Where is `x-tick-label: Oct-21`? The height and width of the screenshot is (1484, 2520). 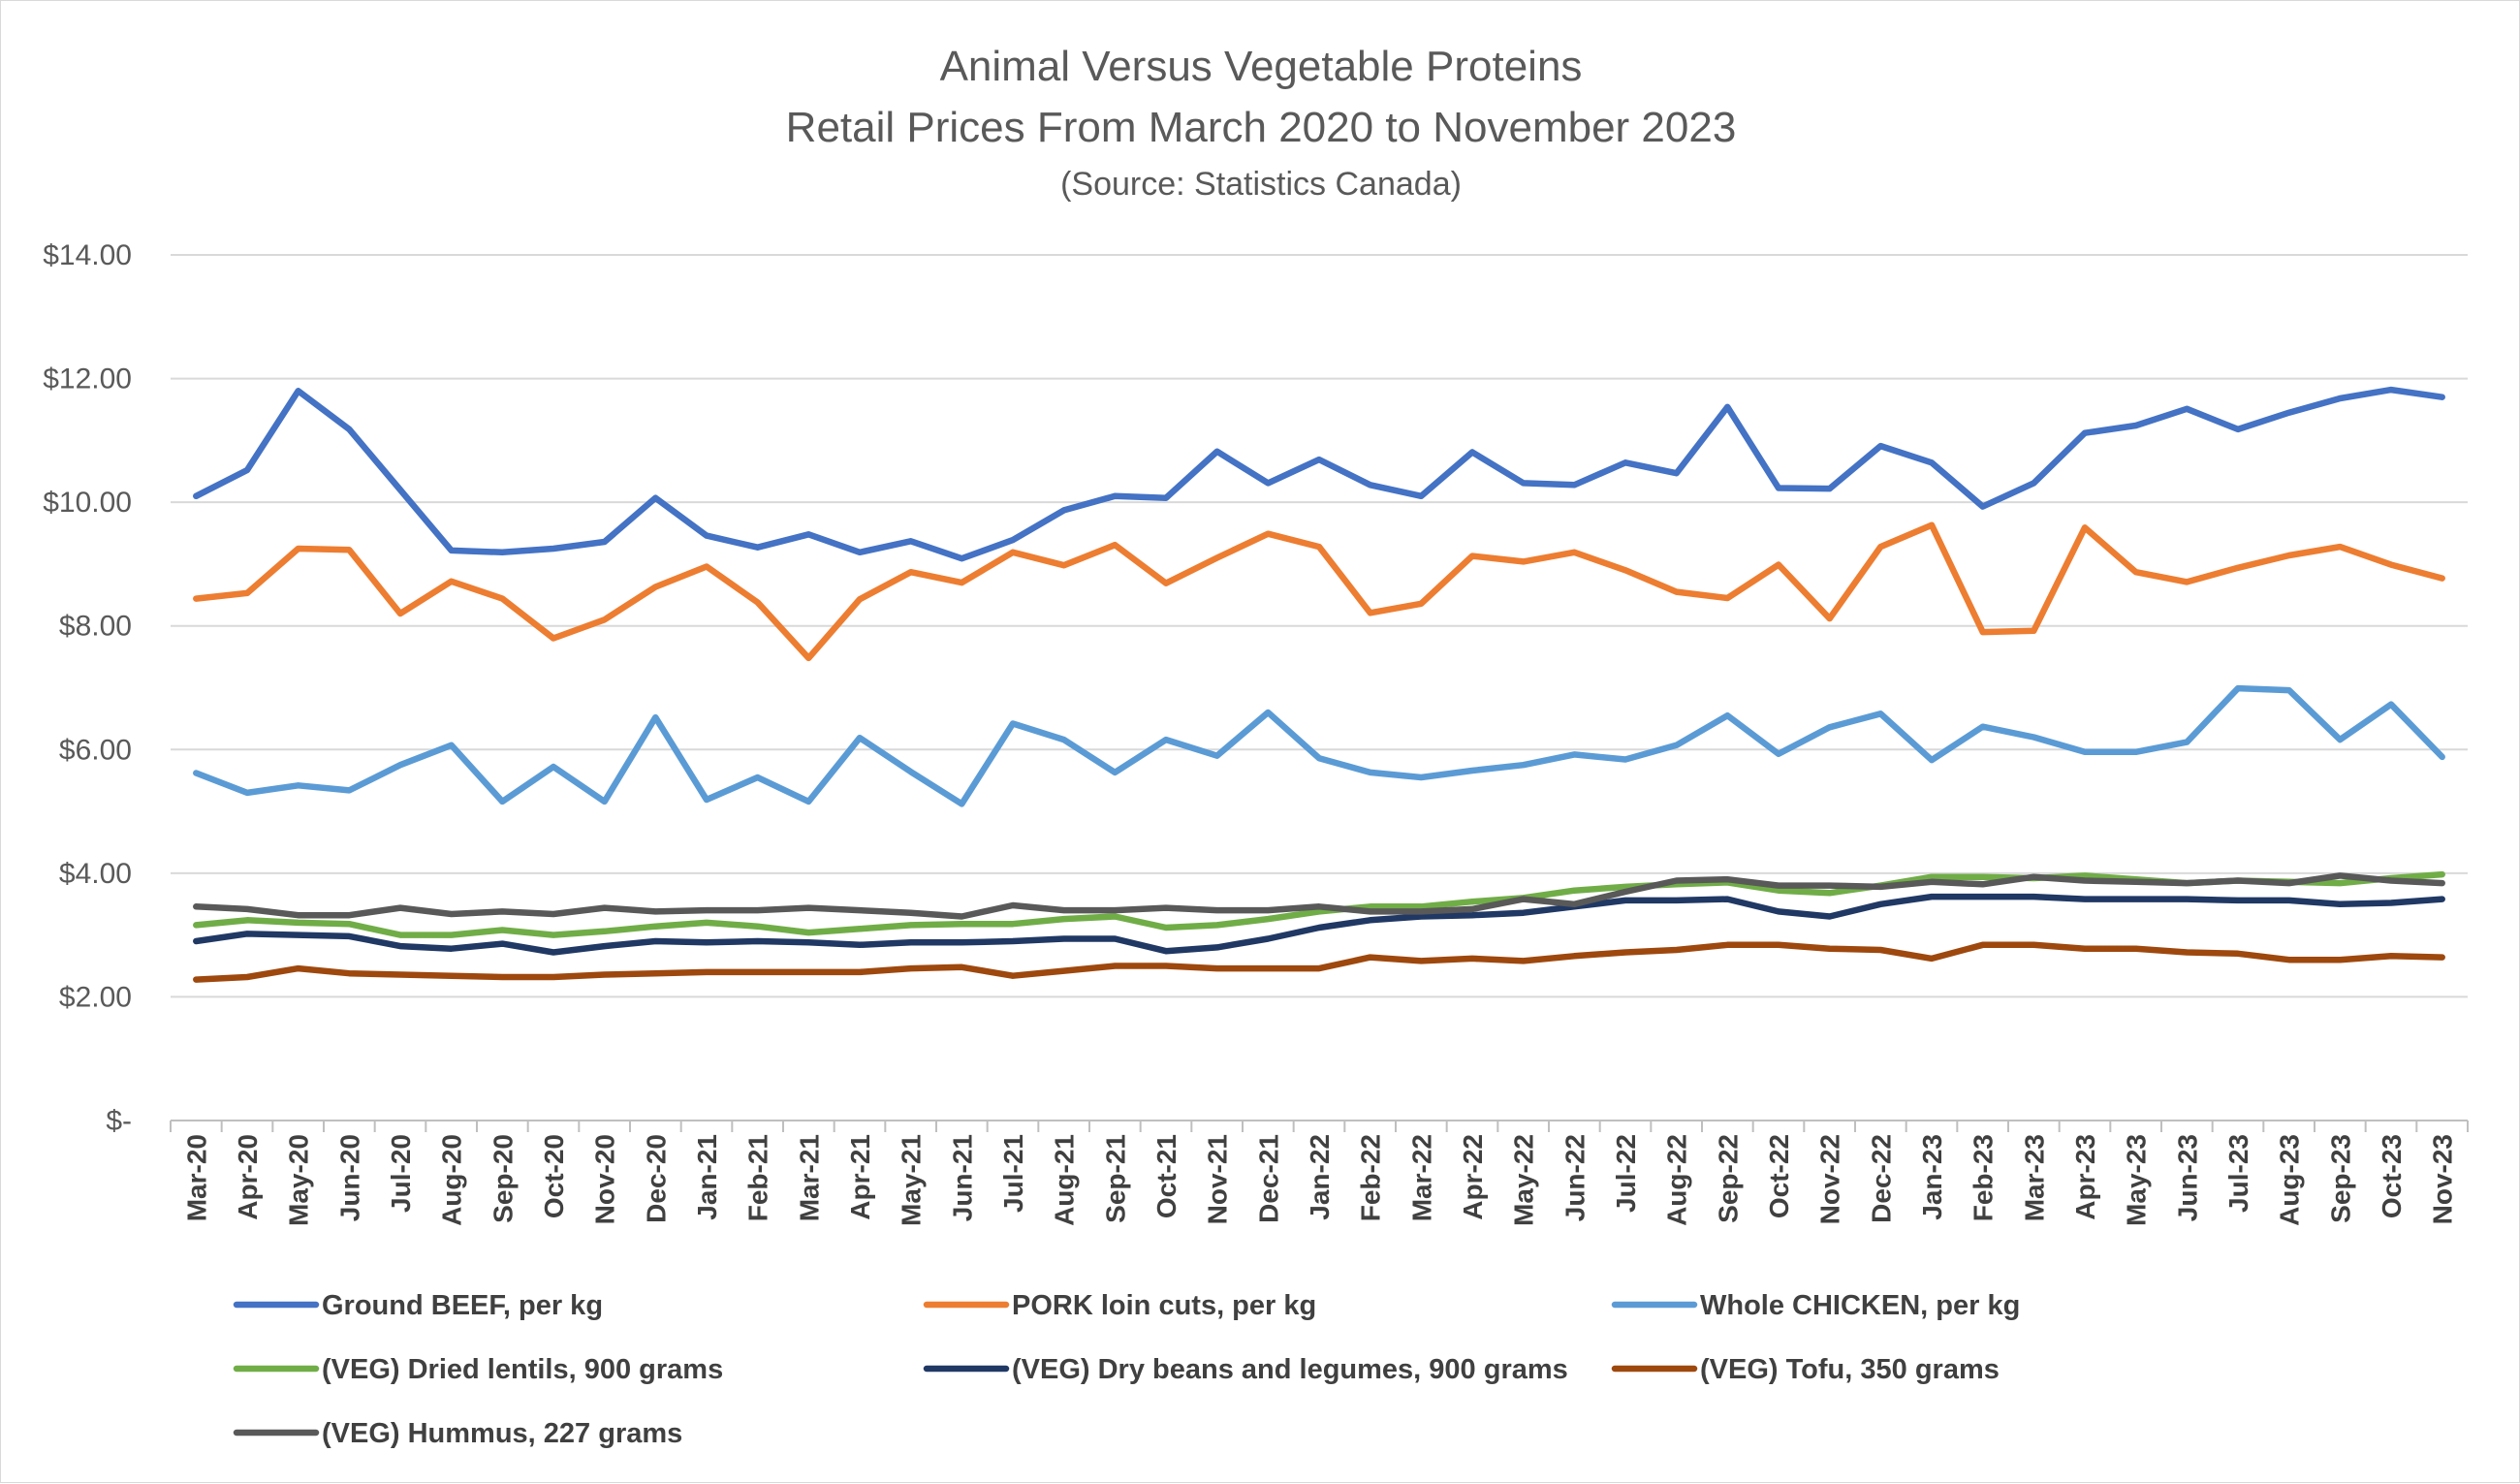 x-tick-label: Oct-21 is located at coordinates (1166, 1176).